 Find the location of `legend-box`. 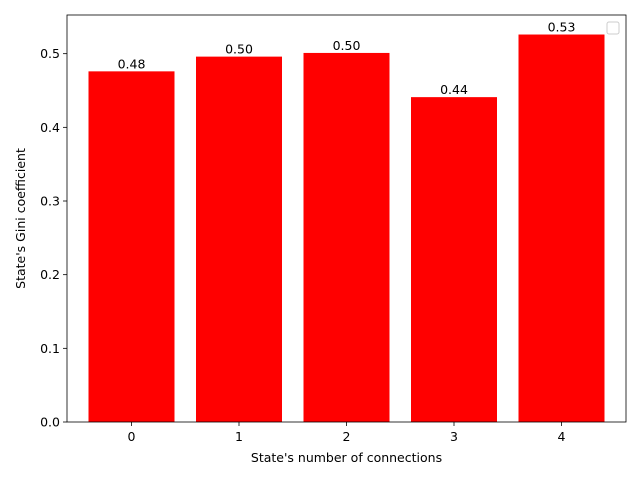

legend-box is located at coordinates (613, 28).